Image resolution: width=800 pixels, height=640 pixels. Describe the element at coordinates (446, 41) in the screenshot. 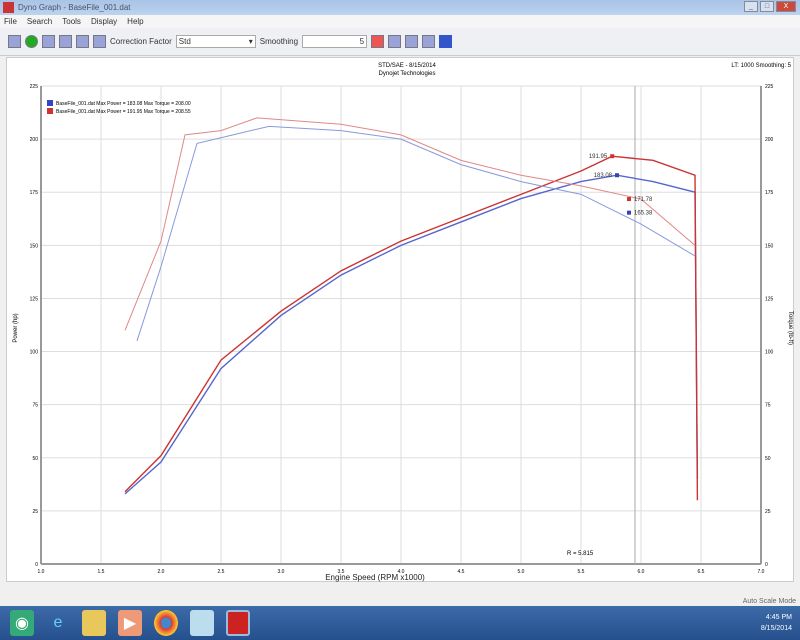

I see `crosshair-icon` at that location.